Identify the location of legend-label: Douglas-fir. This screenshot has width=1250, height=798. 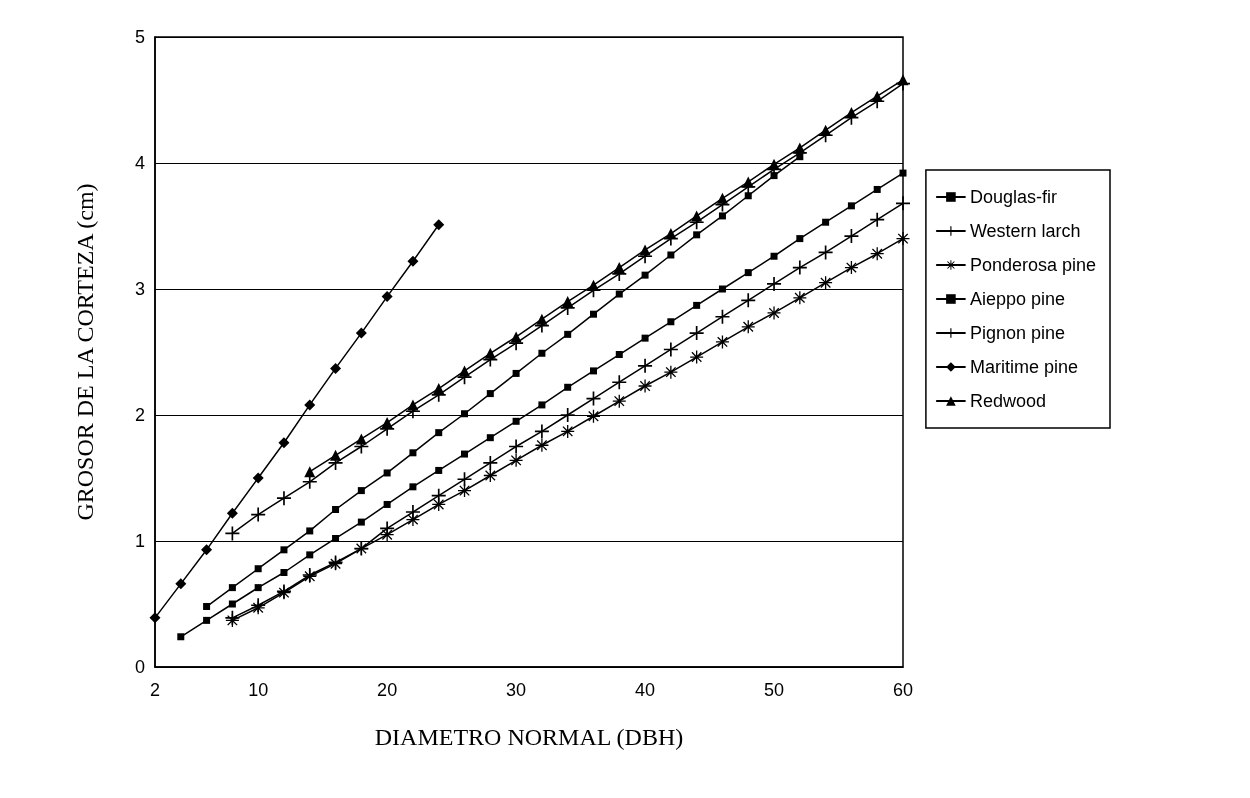
(1013, 197).